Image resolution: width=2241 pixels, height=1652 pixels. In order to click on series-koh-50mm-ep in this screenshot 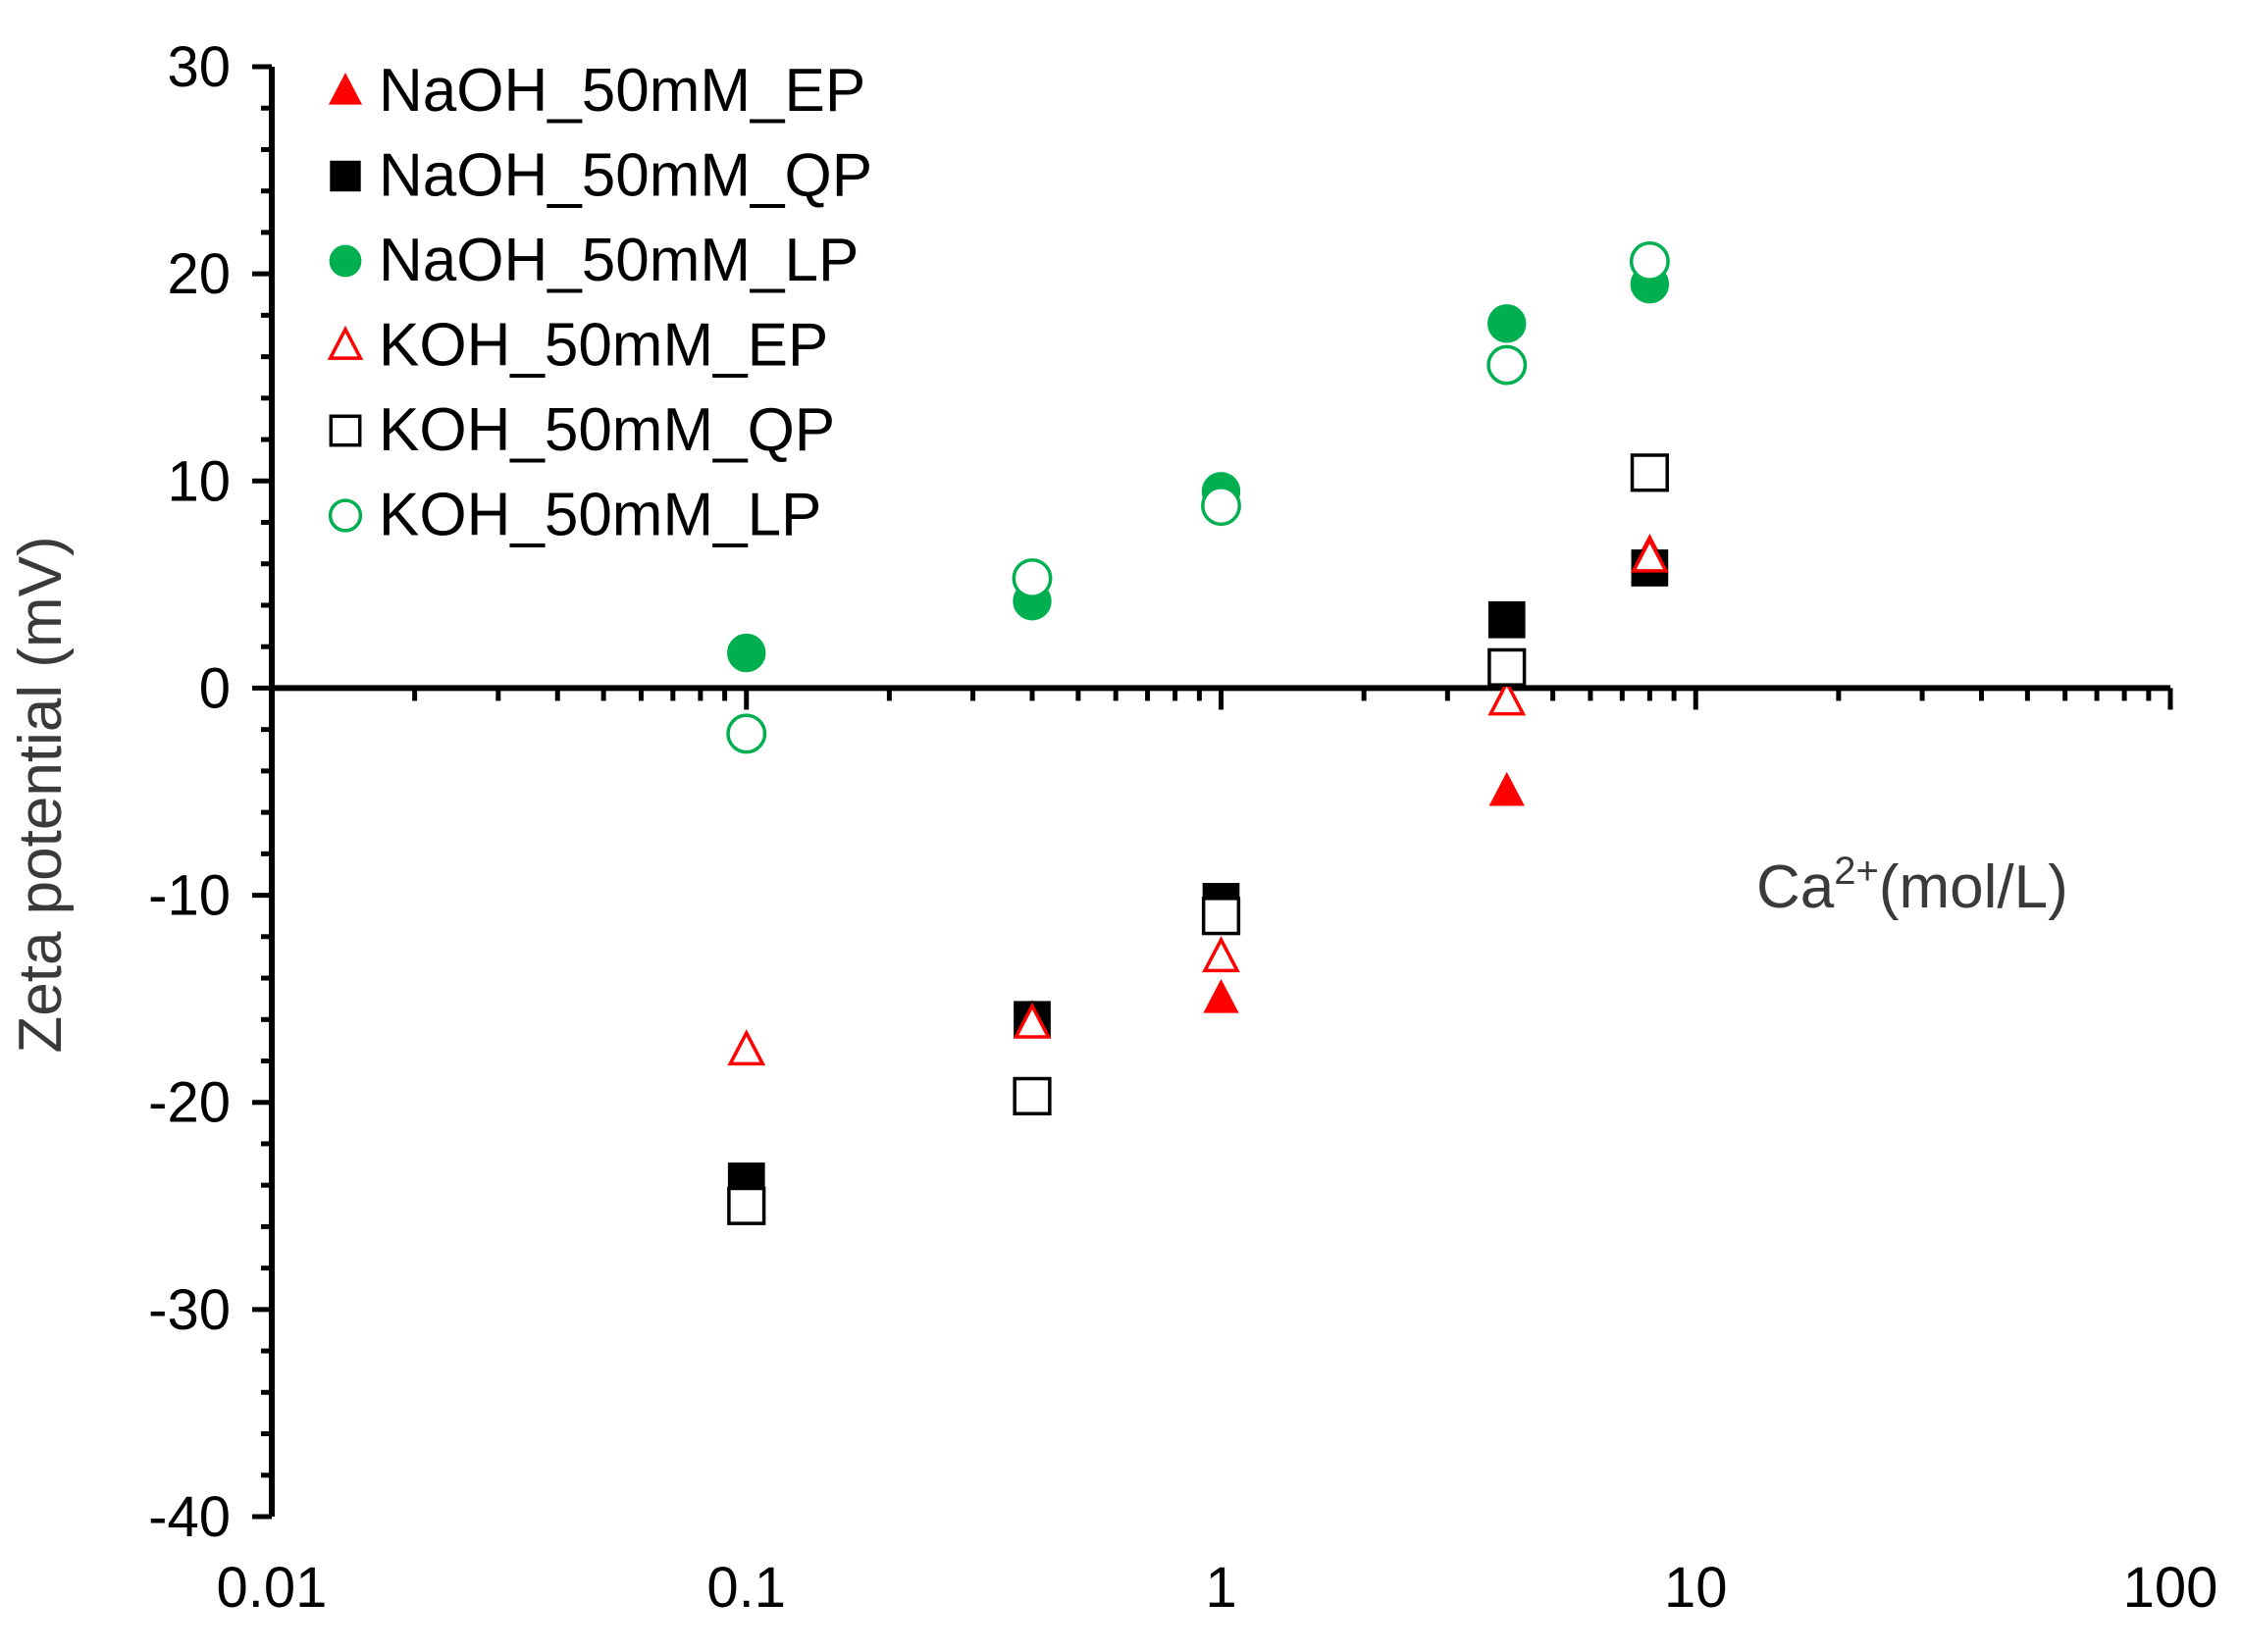, I will do `click(1198, 801)`.